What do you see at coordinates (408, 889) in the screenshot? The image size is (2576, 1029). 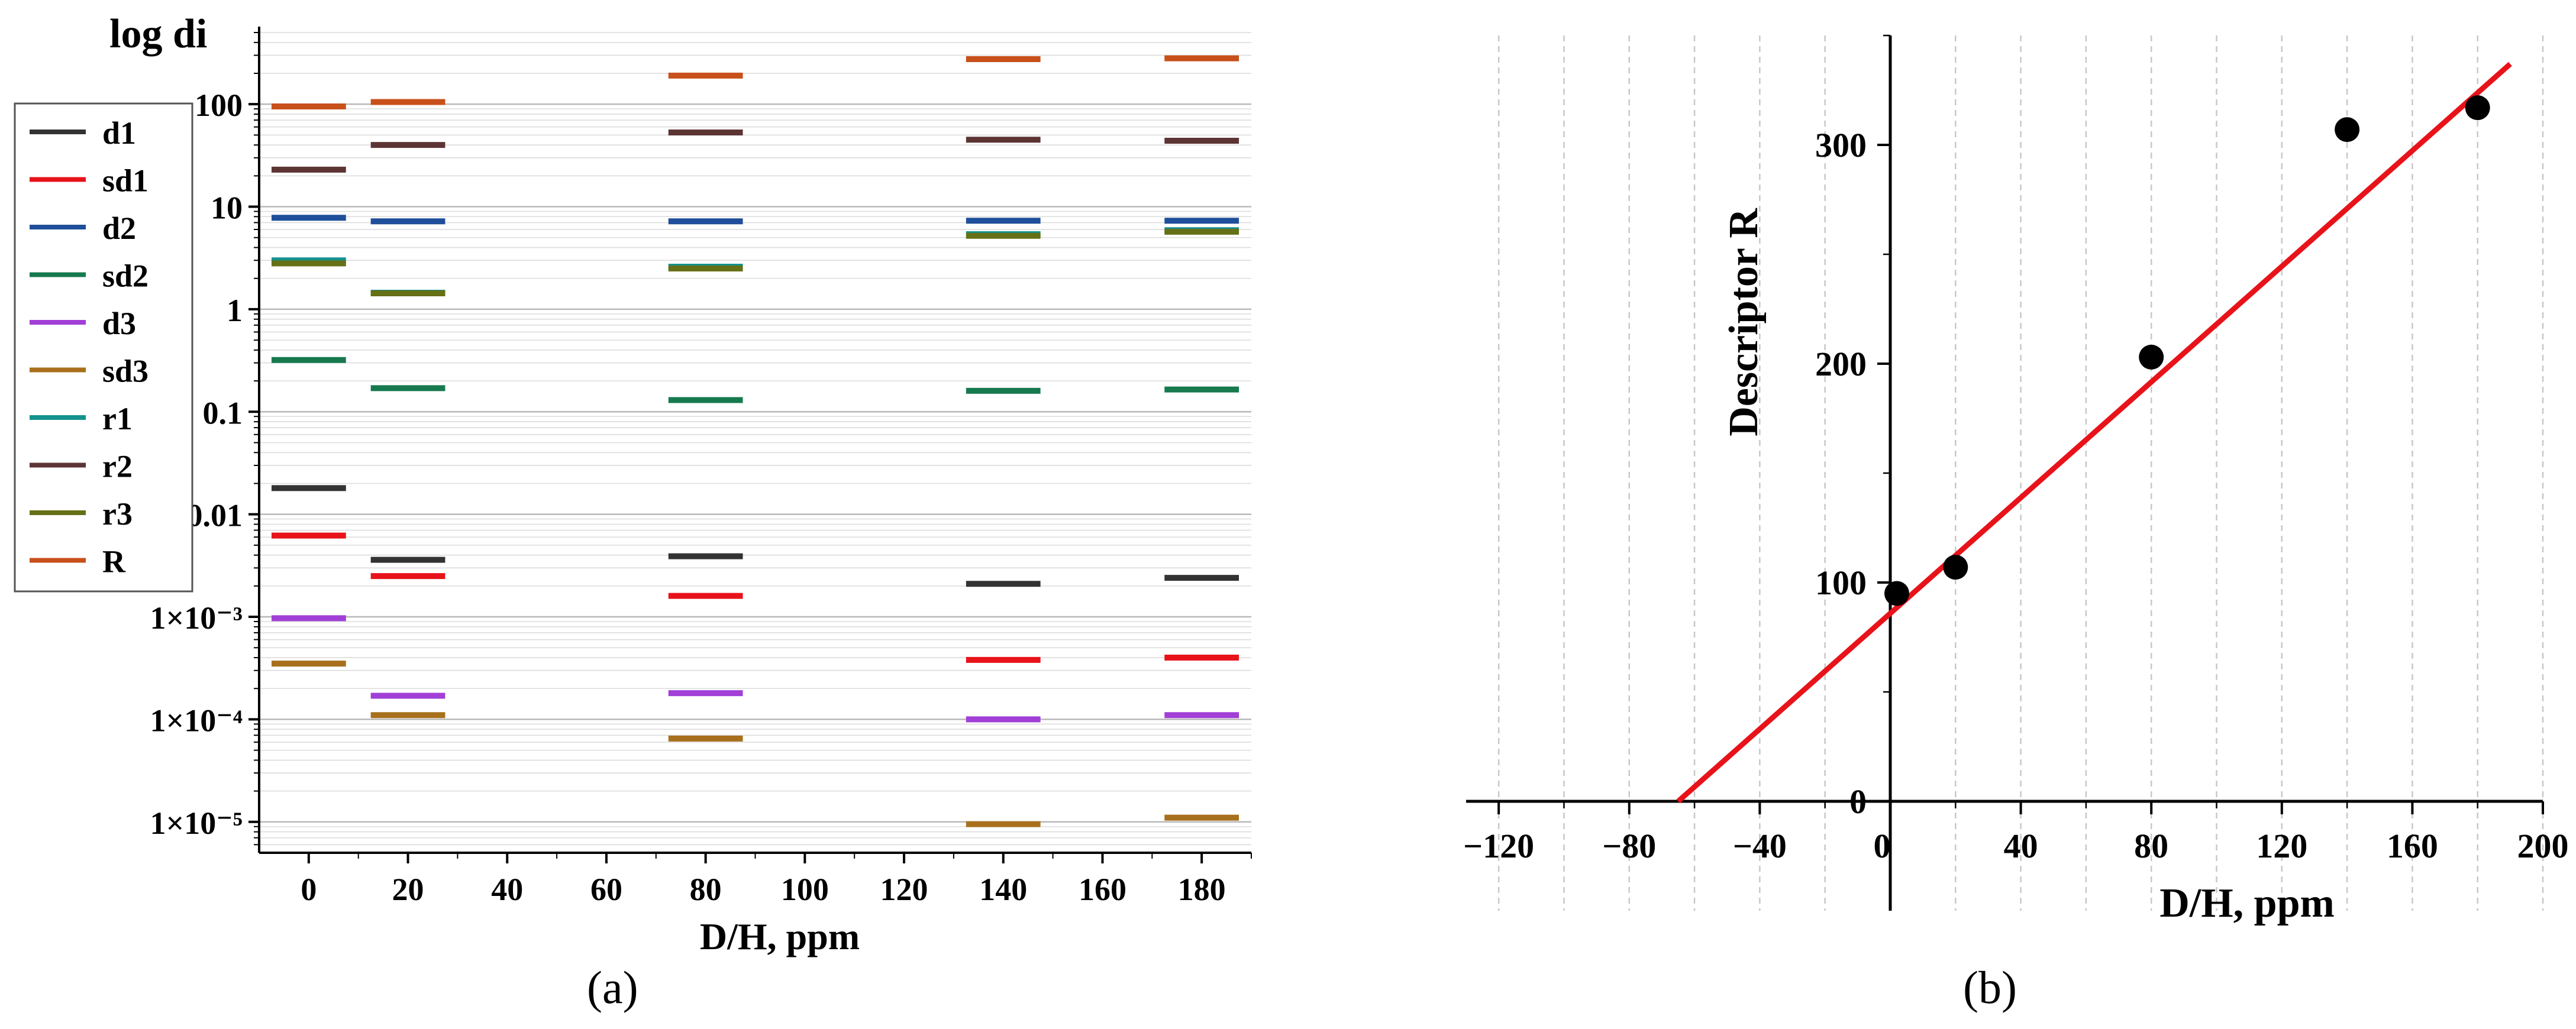 I see `a-x-tick-label: 20` at bounding box center [408, 889].